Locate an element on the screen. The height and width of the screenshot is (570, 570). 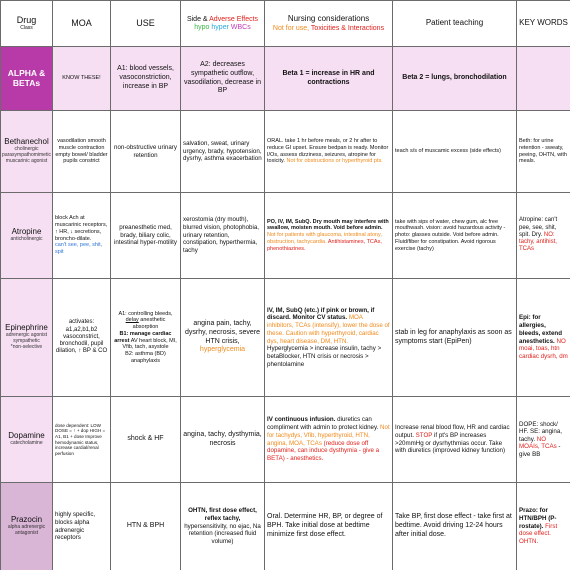
patient-teaching-cell: Beta 2 = lungs, bronchodilation is located at coordinates (454, 78).